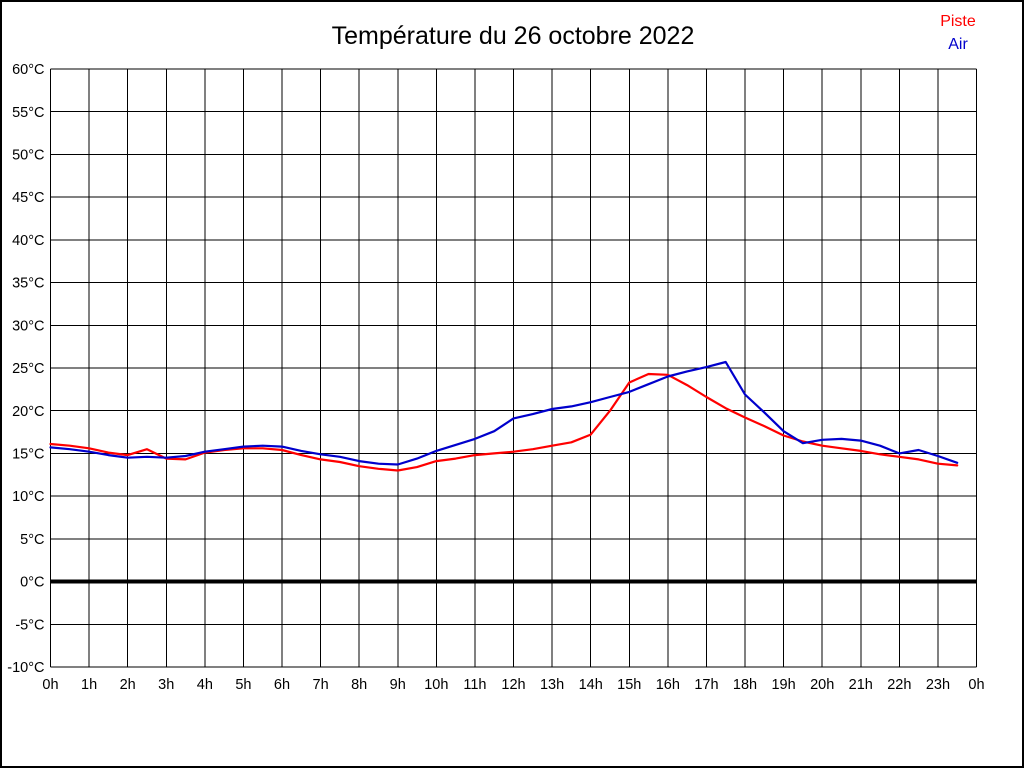  What do you see at coordinates (25, 668) in the screenshot?
I see `y-tick-label: -10°C` at bounding box center [25, 668].